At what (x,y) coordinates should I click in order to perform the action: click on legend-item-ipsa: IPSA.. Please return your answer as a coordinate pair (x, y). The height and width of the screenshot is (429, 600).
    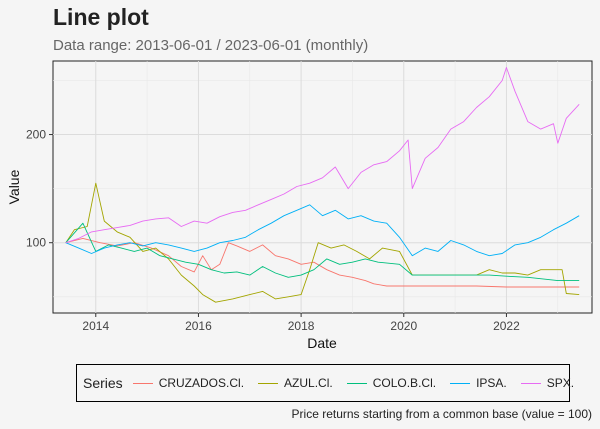
    Looking at the image, I should click on (478, 383).